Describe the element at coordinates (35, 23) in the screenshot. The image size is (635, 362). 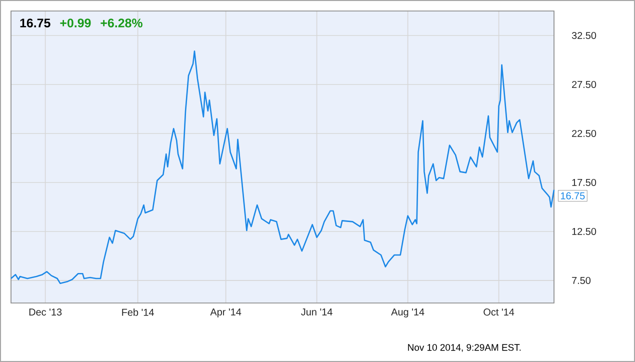
I see `chart-title: 16.75` at that location.